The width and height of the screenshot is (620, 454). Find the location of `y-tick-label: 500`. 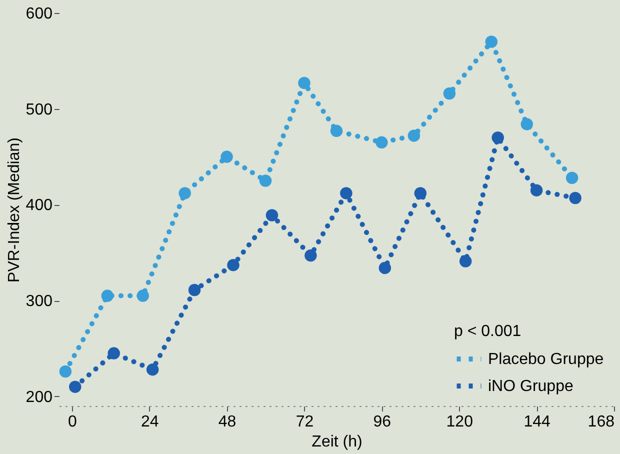

y-tick-label: 500 is located at coordinates (39, 109).